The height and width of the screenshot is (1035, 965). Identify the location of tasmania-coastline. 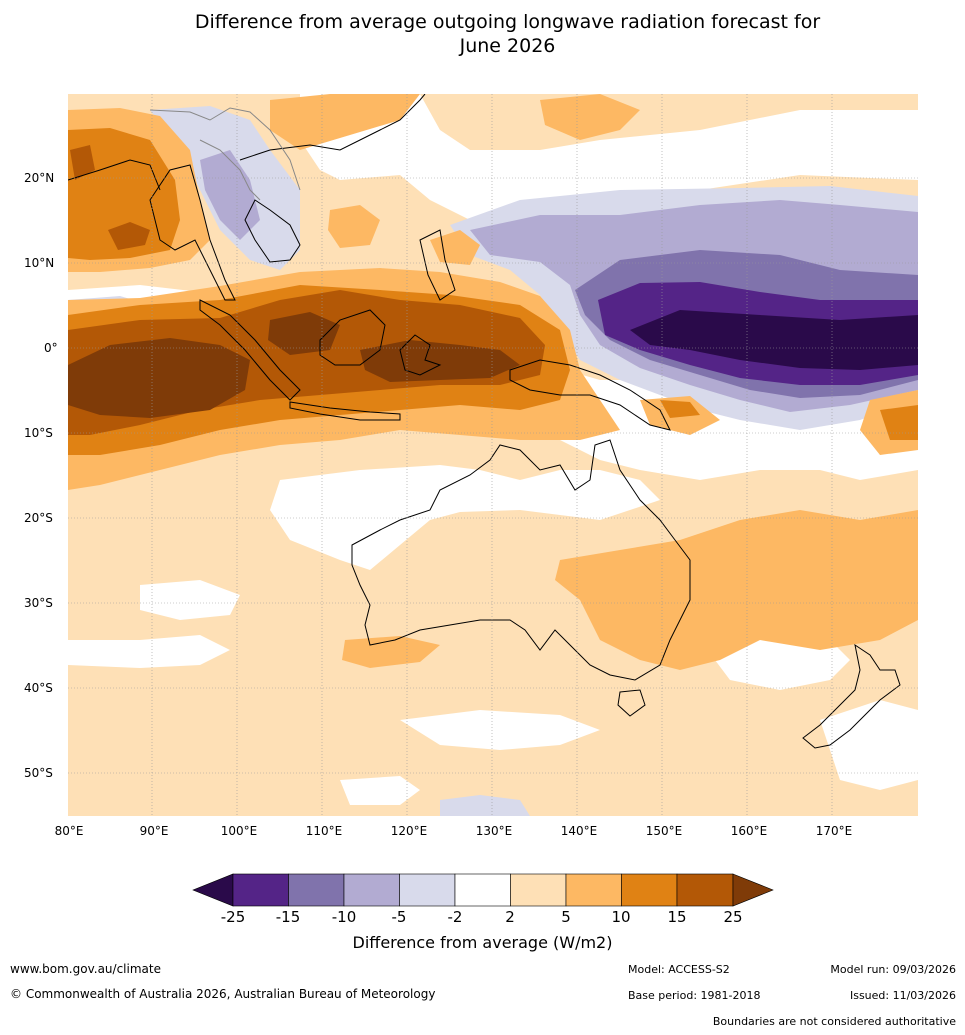
(631, 703).